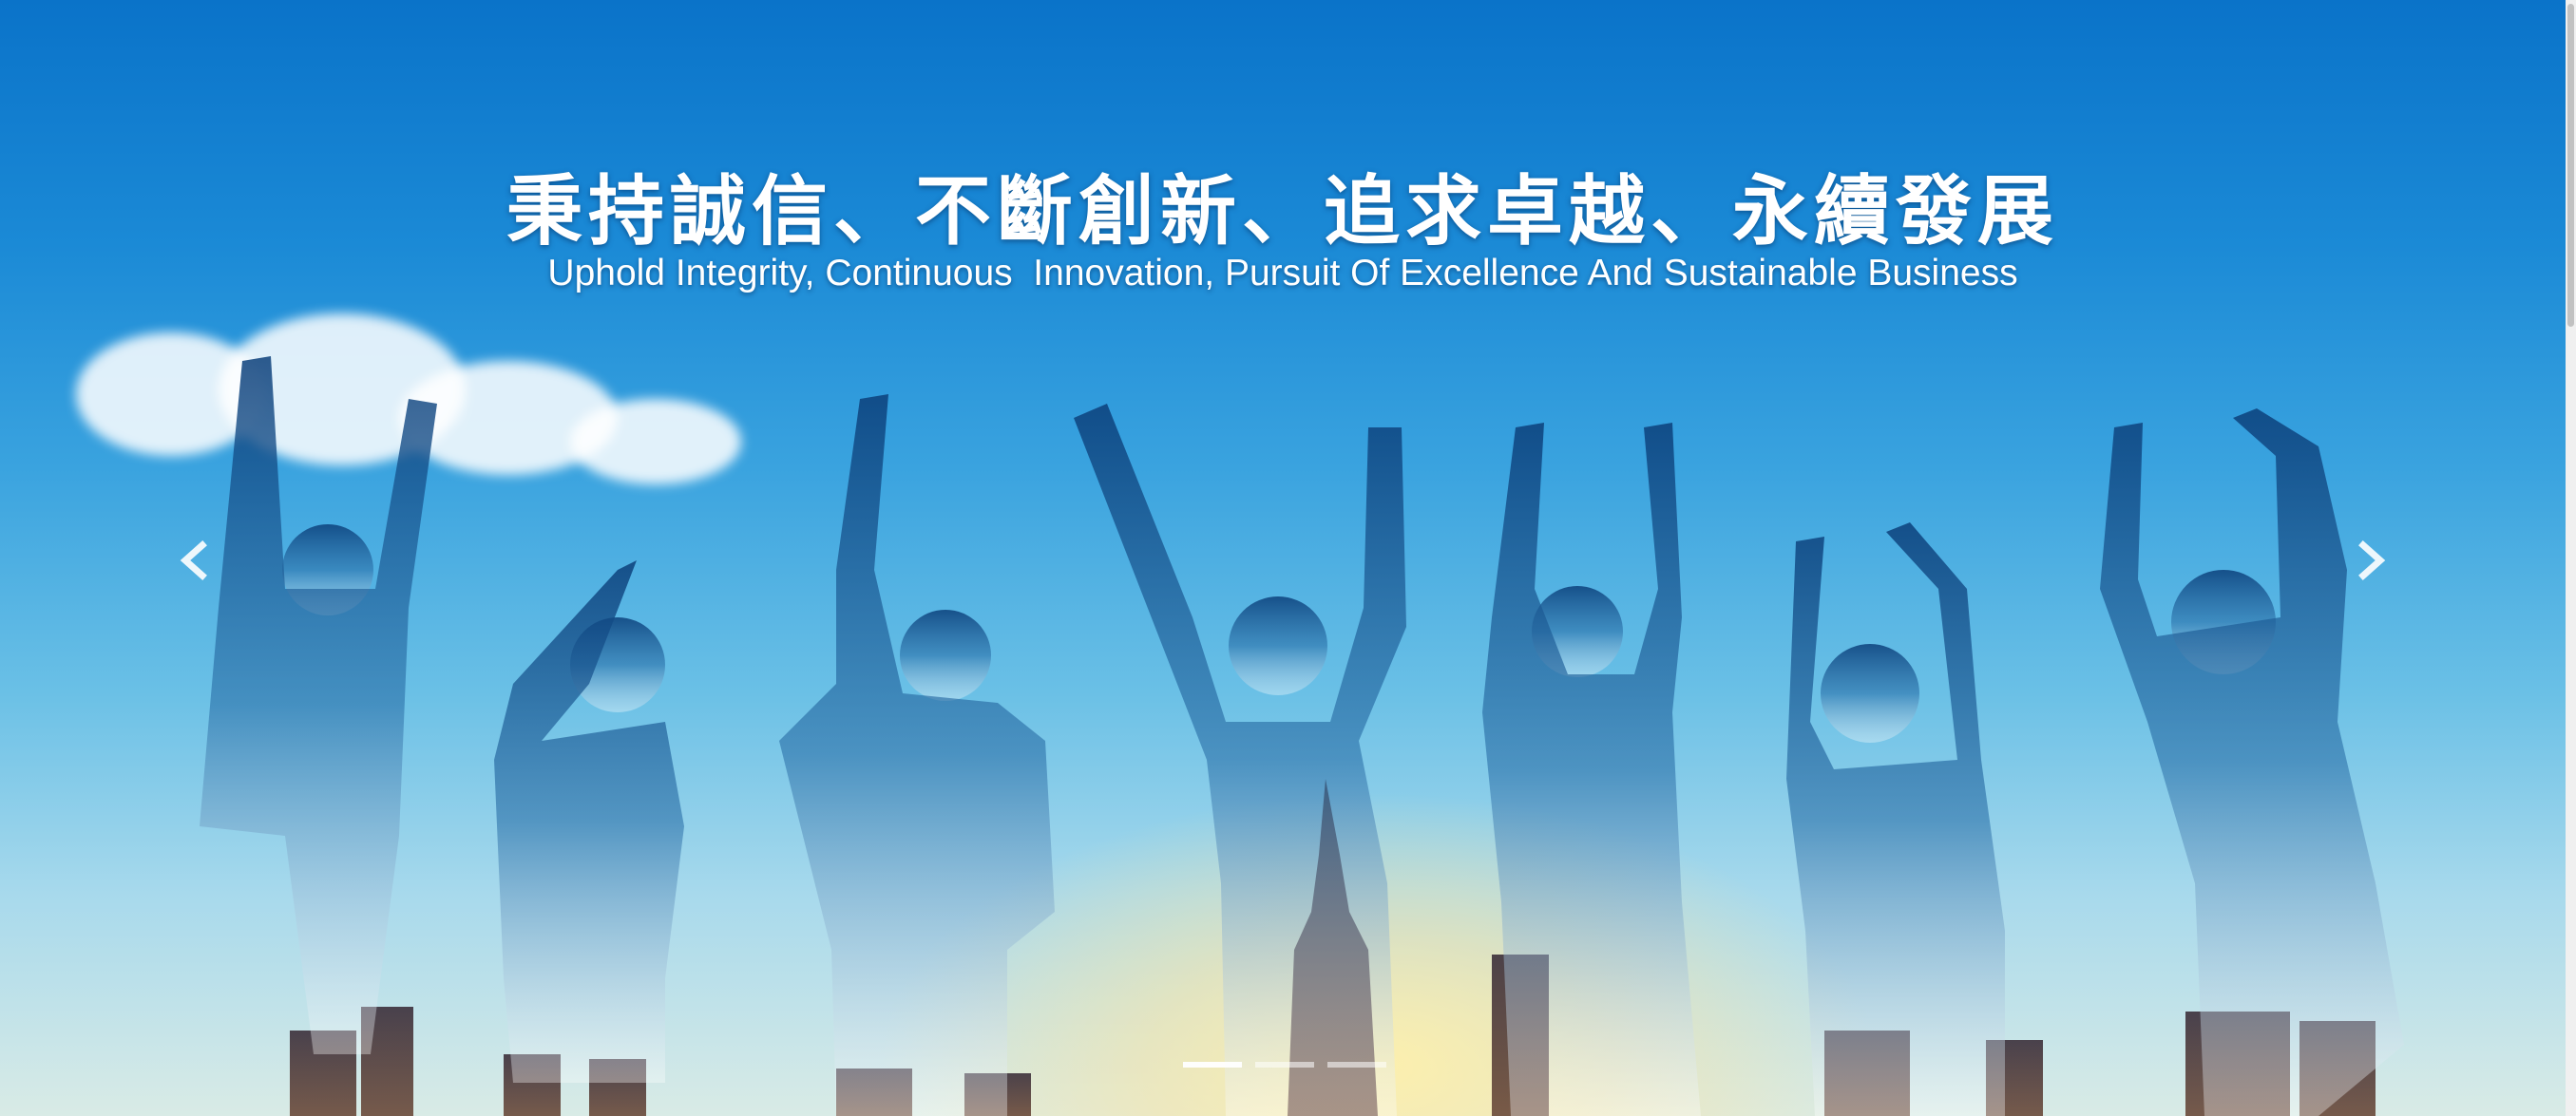 This screenshot has height=1116, width=2576. What do you see at coordinates (2571, 558) in the screenshot?
I see `page-scrollbar` at bounding box center [2571, 558].